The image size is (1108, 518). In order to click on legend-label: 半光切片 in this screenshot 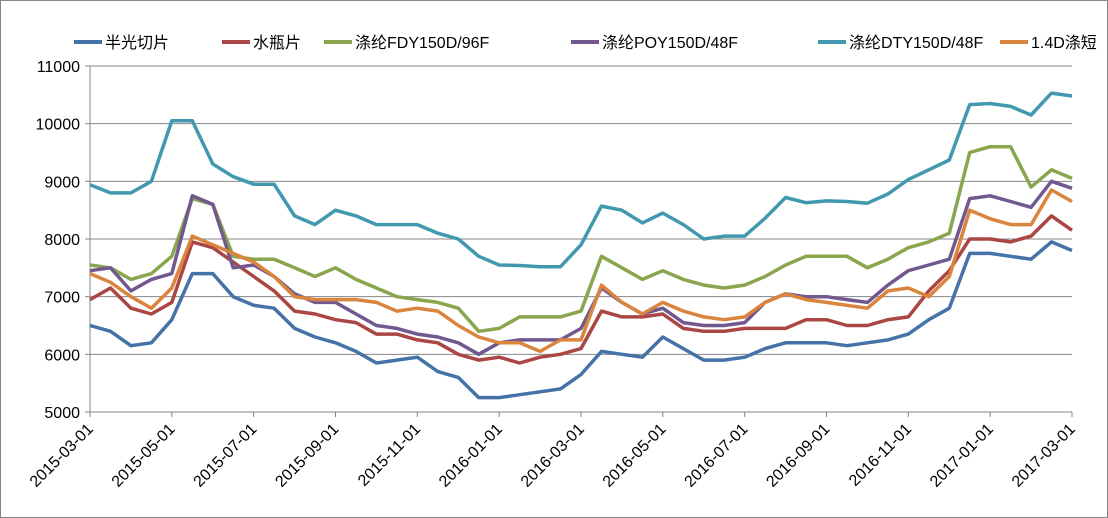, I will do `click(137, 43)`.